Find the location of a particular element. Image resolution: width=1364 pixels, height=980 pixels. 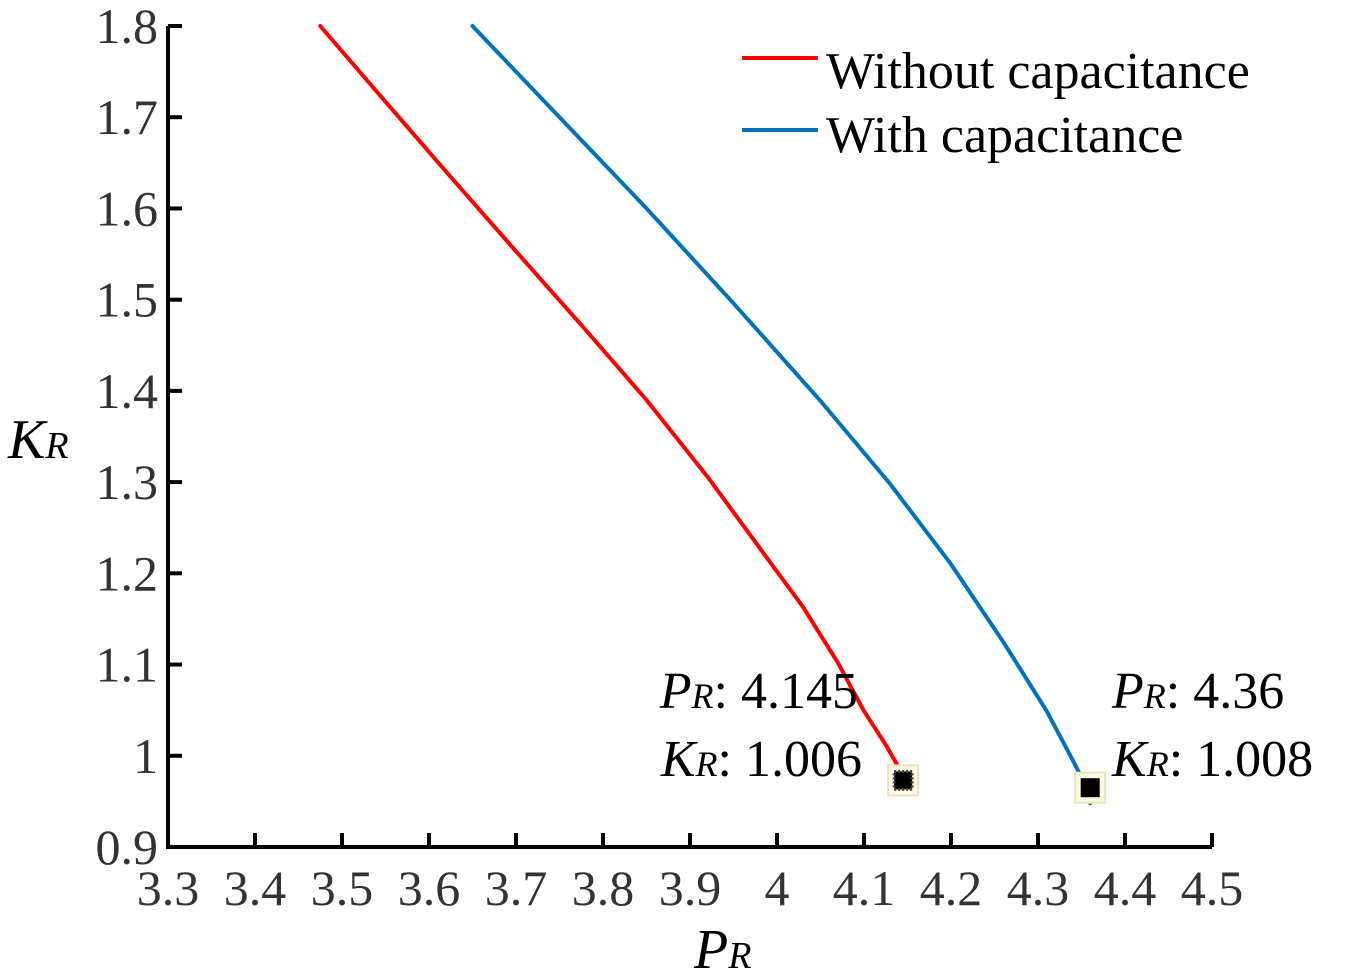

x-tick-label-4: 3.7 is located at coordinates (516, 888).